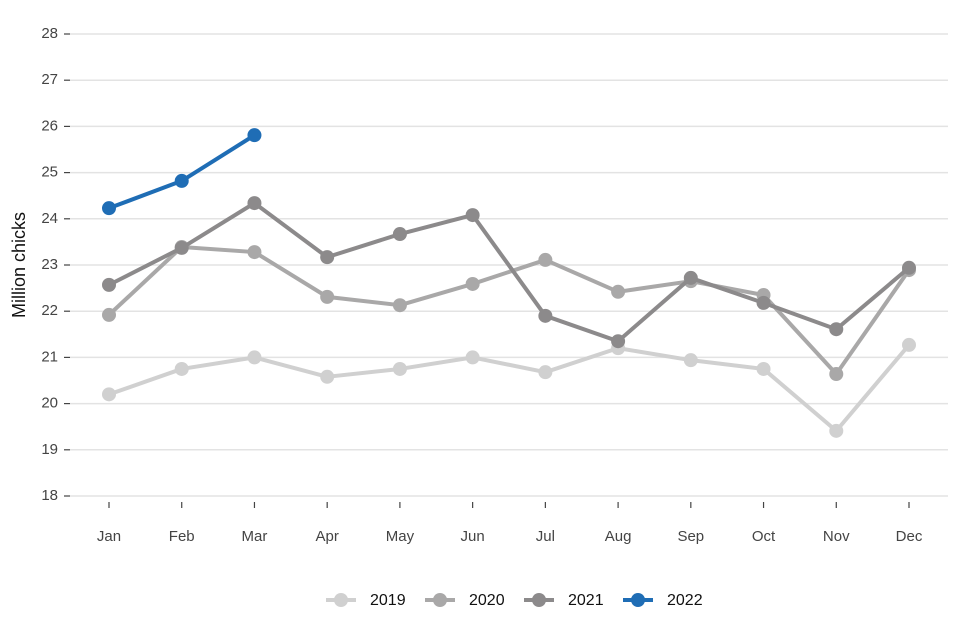 The width and height of the screenshot is (960, 640). Describe the element at coordinates (49, 125) in the screenshot. I see `y-tick-label: 26` at that location.